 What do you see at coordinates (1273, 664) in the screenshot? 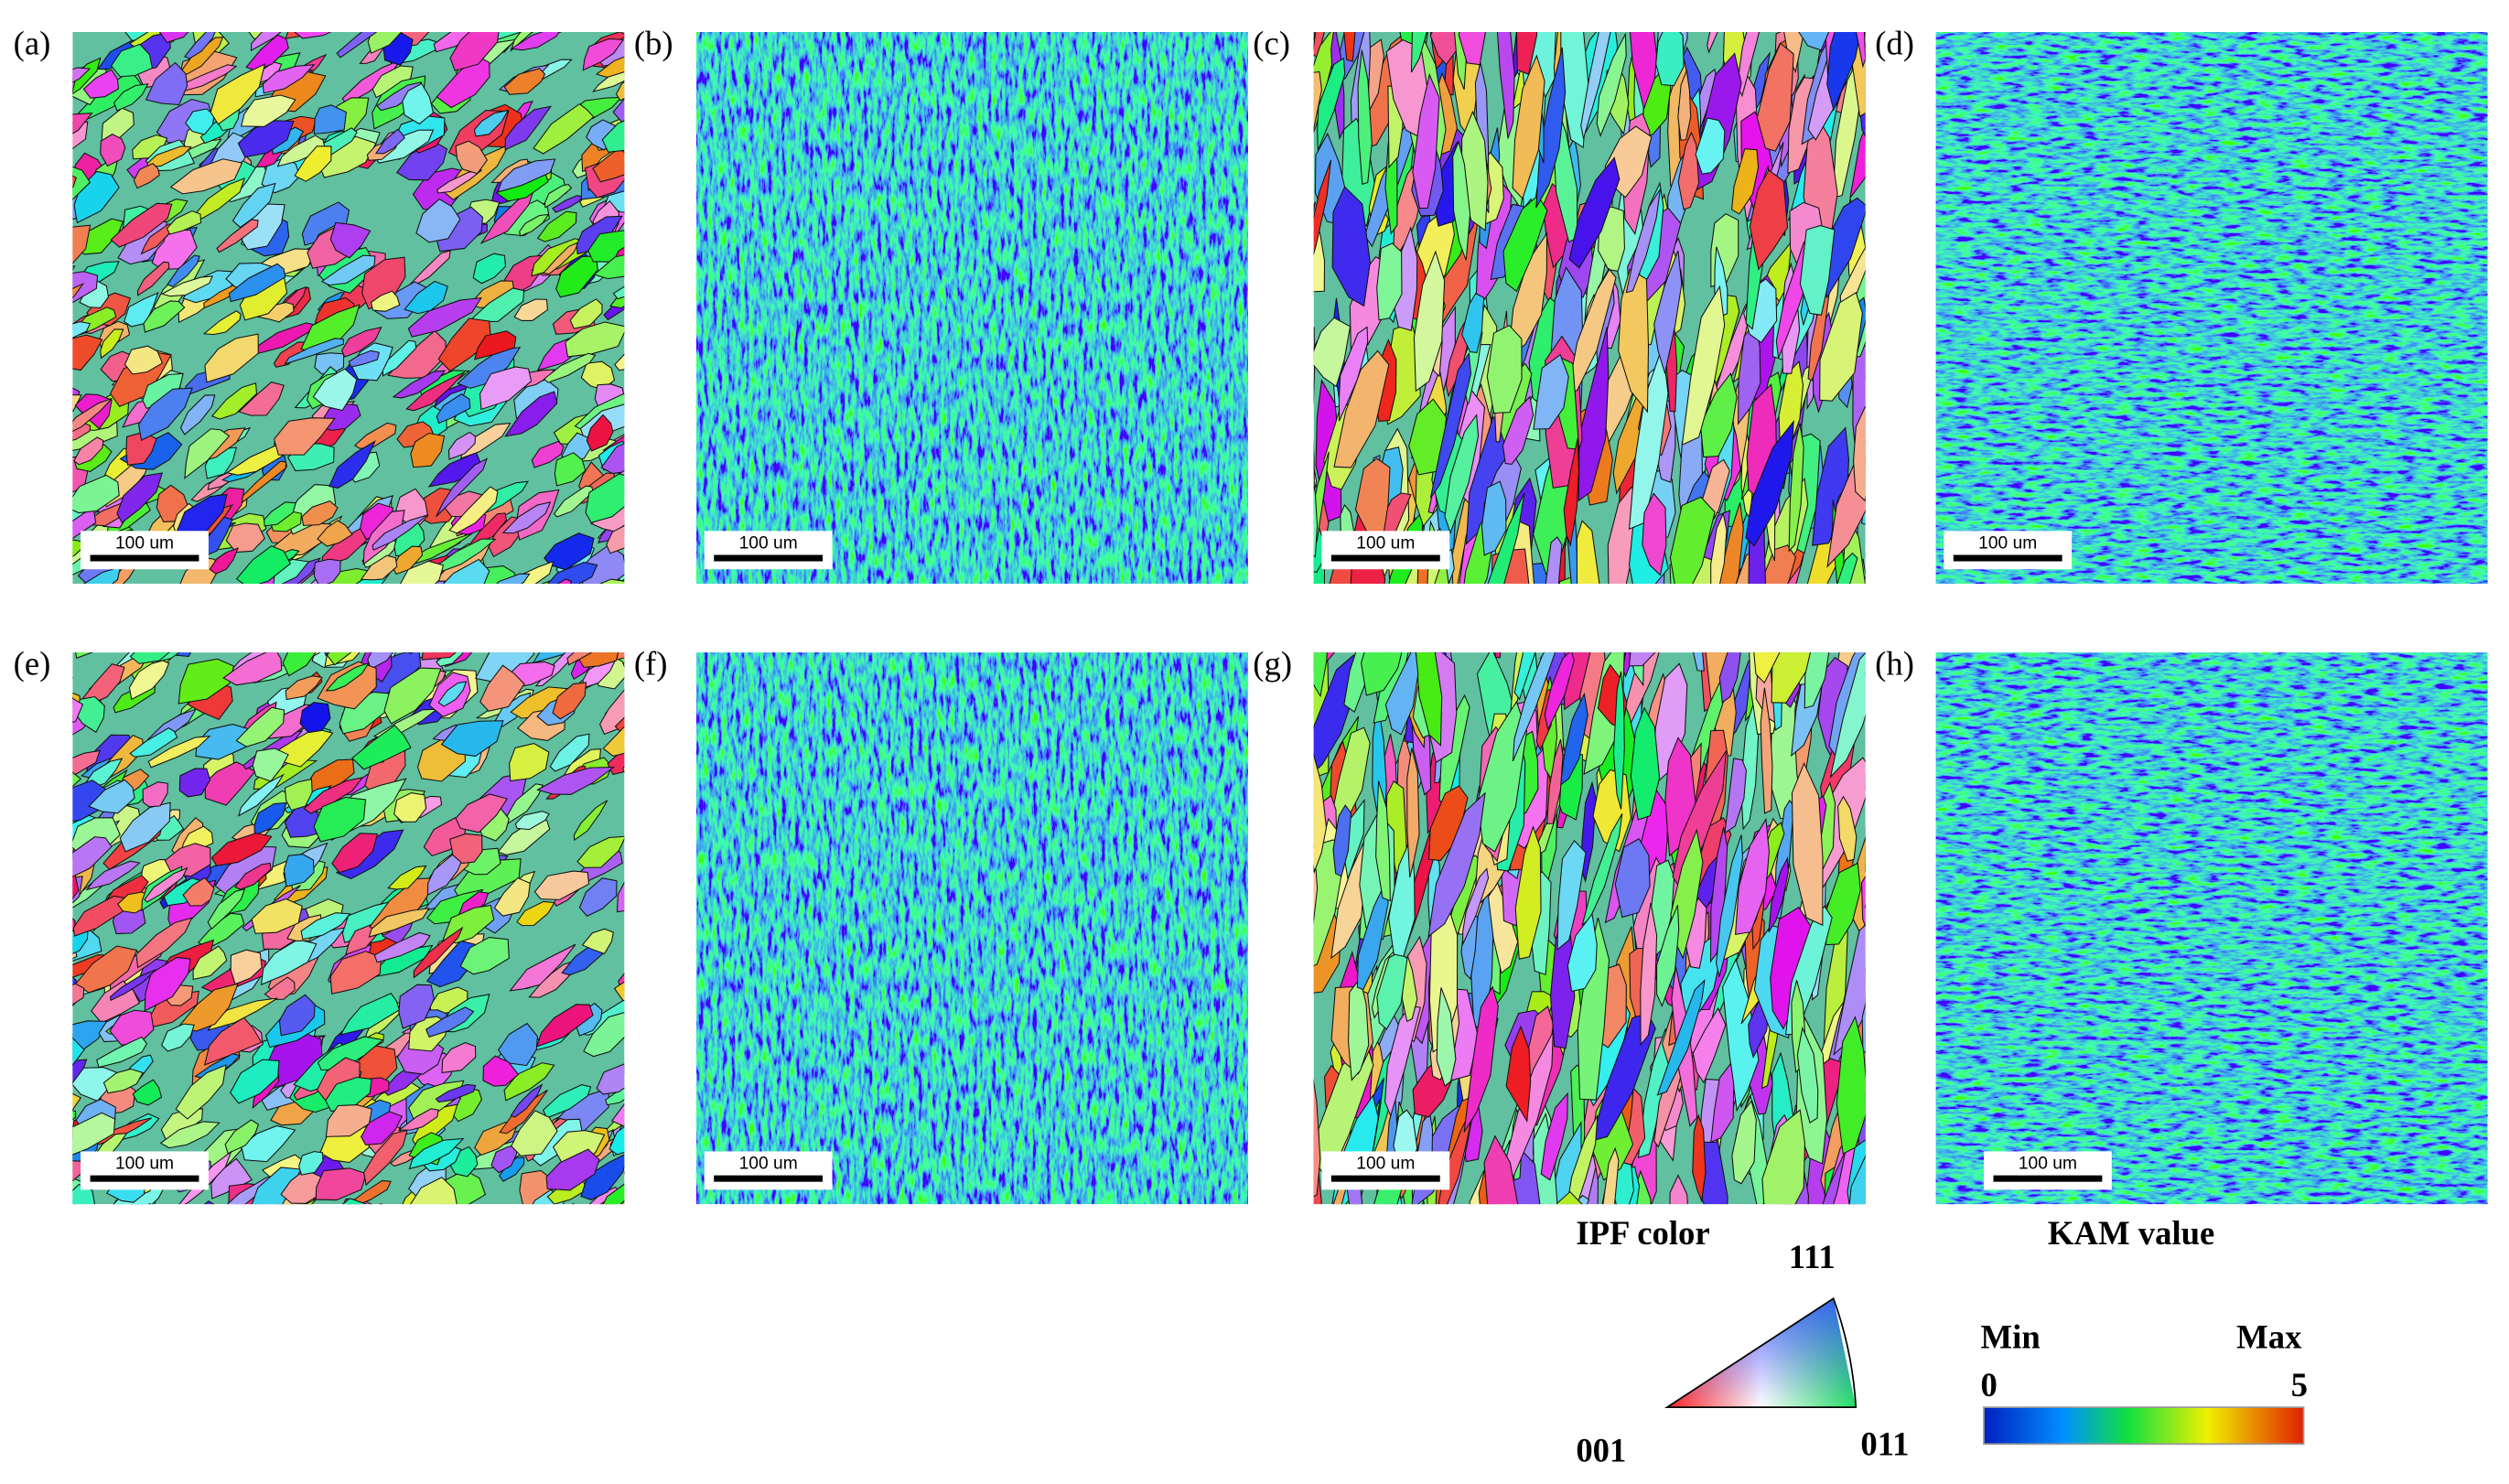
I see `panel-label: (g)` at bounding box center [1273, 664].